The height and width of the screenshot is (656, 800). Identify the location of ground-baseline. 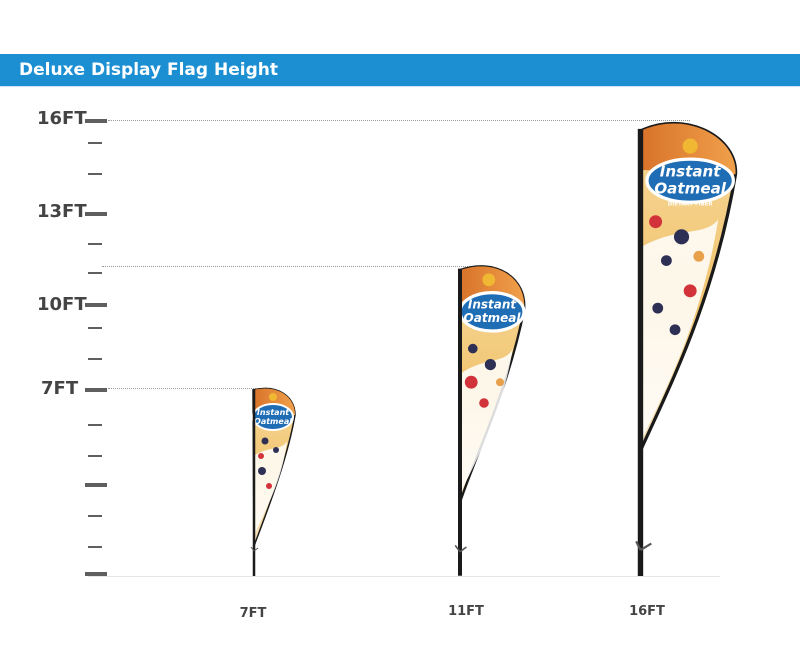
(404, 576).